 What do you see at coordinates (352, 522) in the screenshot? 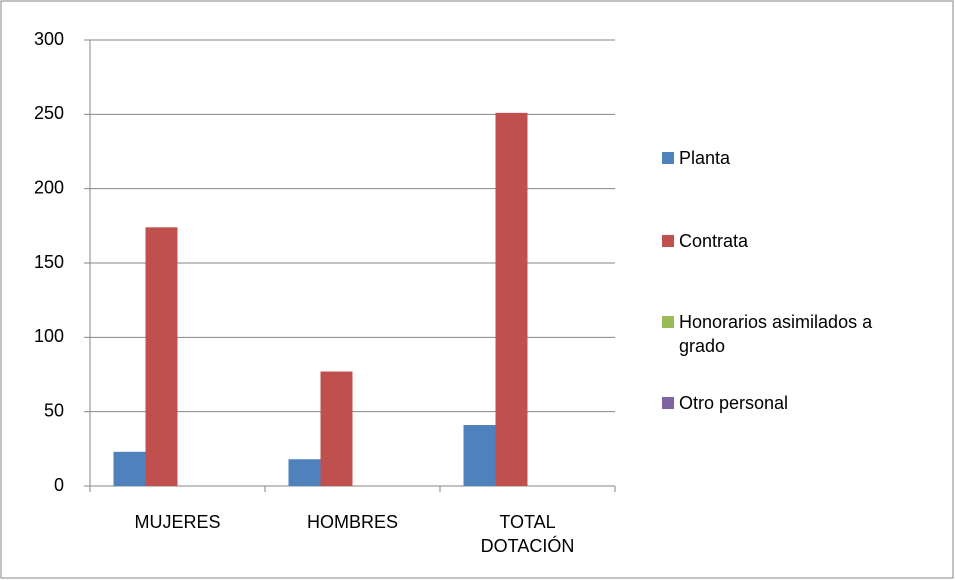
I see `x-tick-label: HOMBRES` at bounding box center [352, 522].